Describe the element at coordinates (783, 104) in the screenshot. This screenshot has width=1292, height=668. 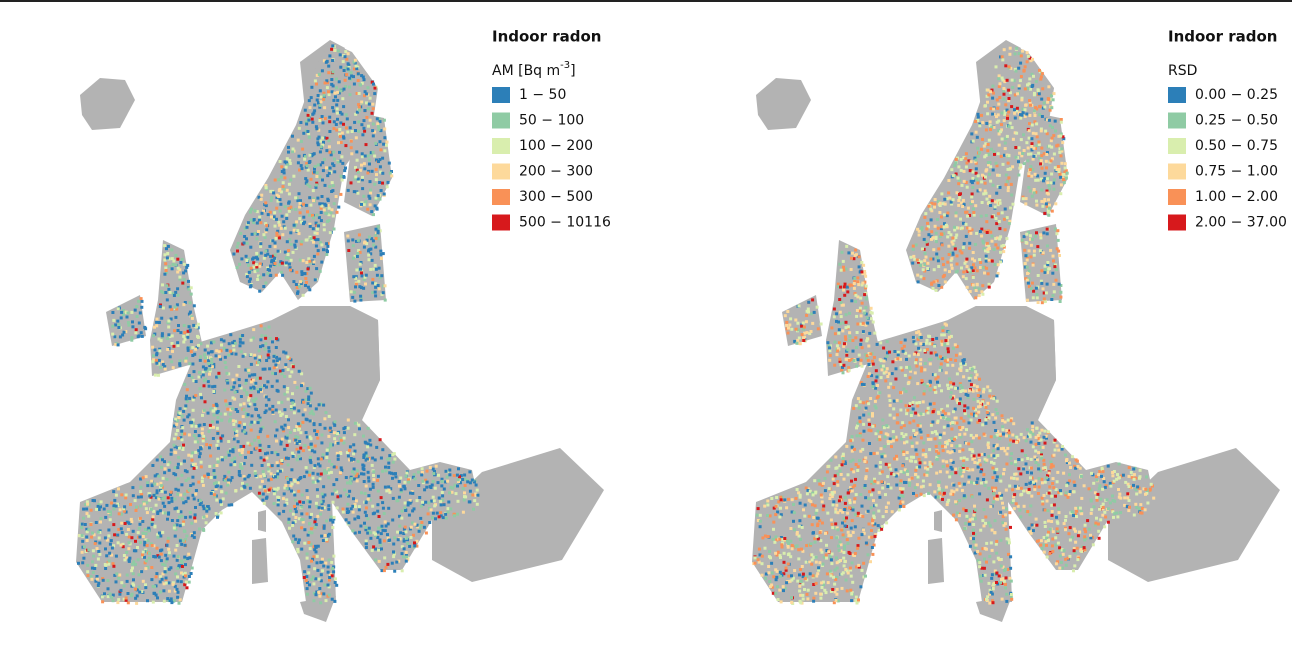
I see `land` at that location.